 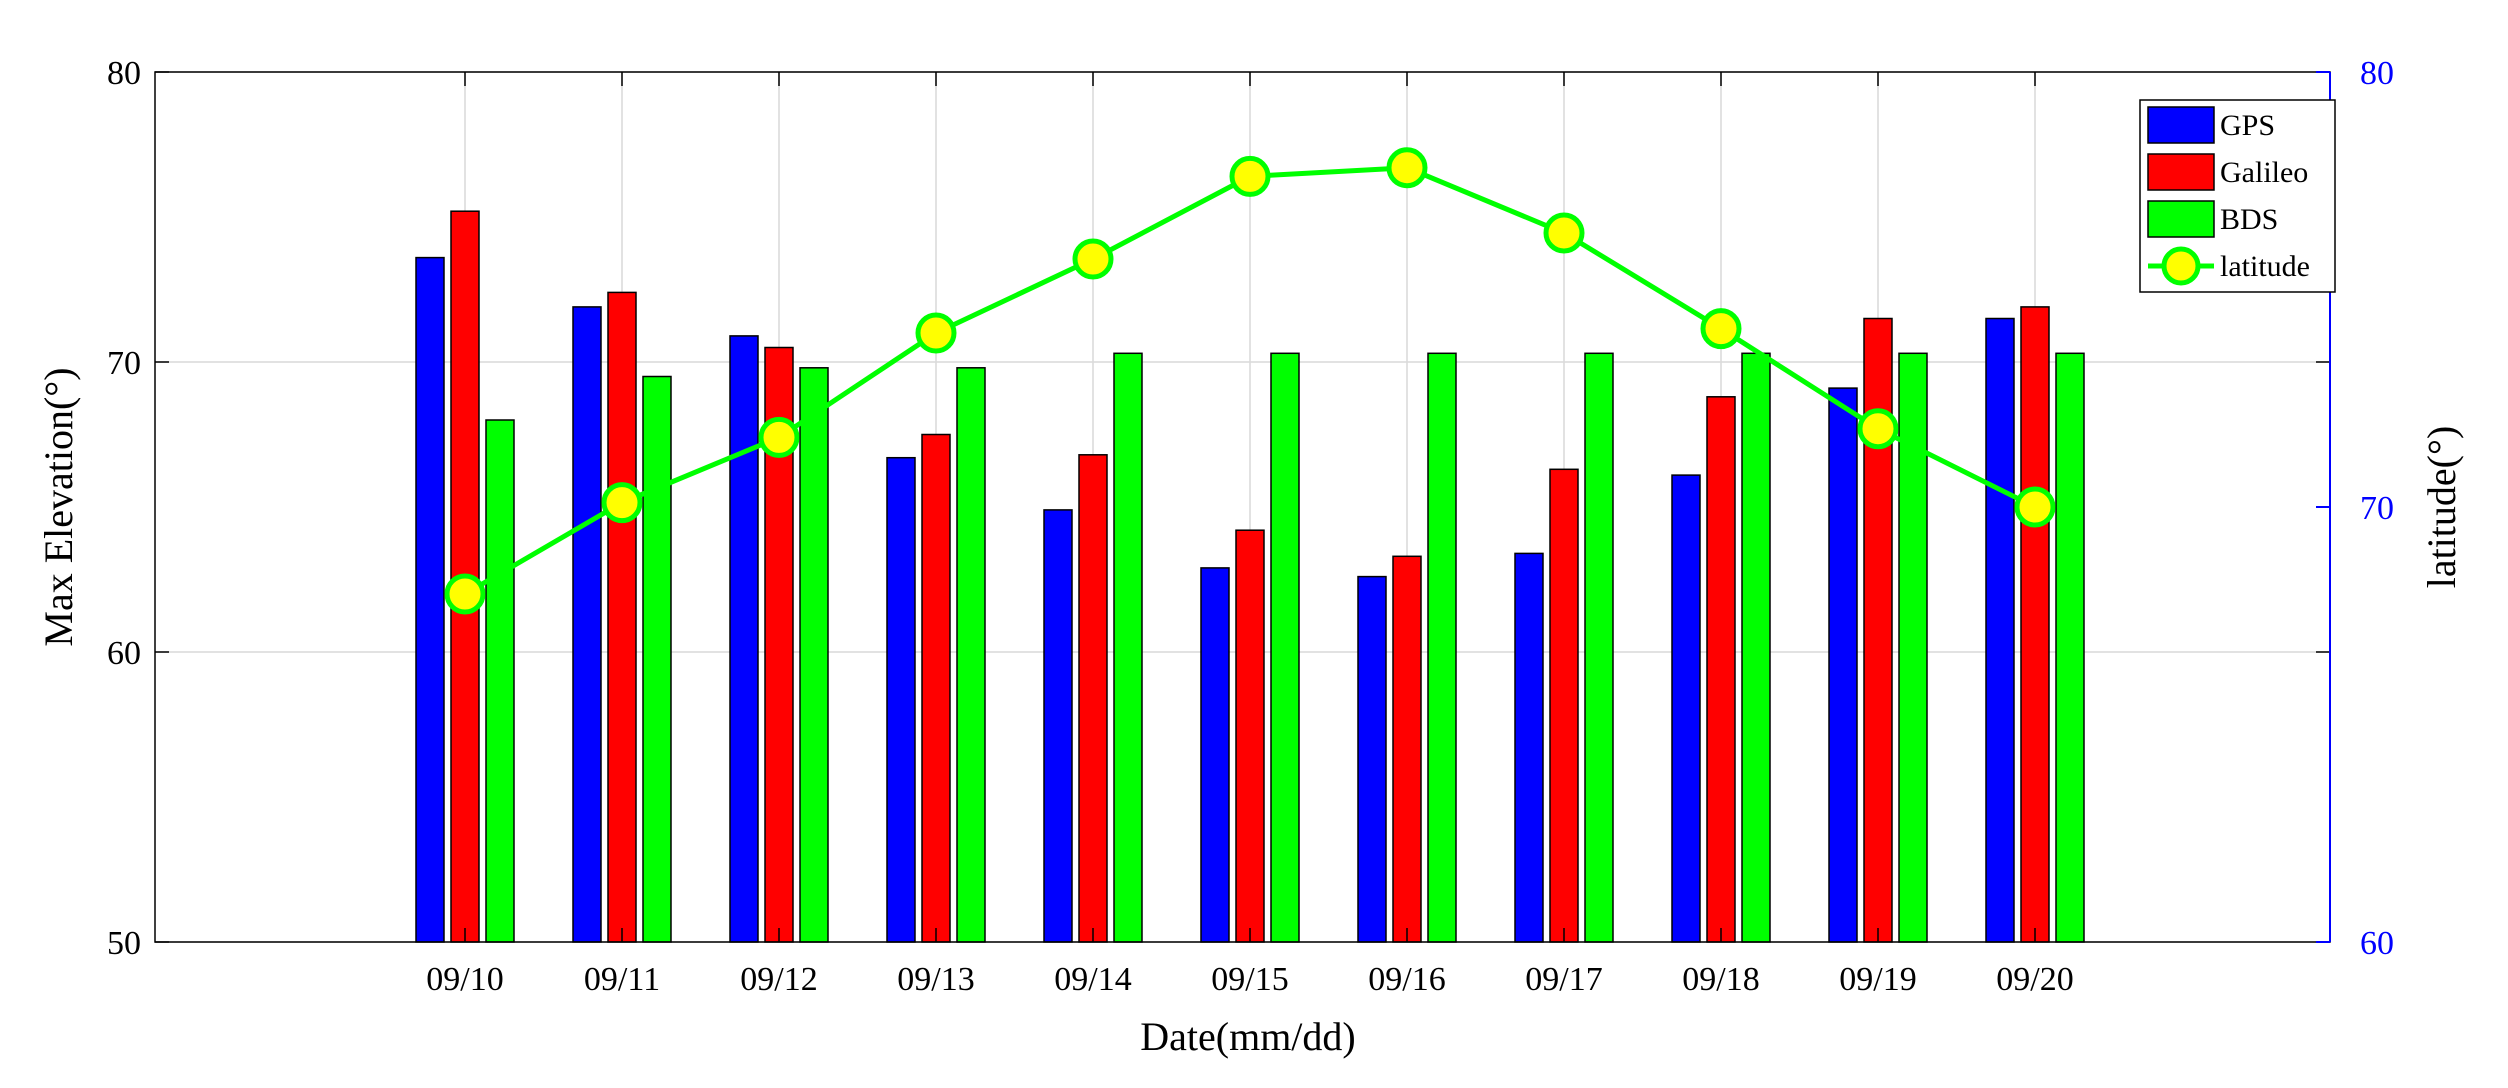 I want to click on y-tick-label: 80, so click(x=124, y=73).